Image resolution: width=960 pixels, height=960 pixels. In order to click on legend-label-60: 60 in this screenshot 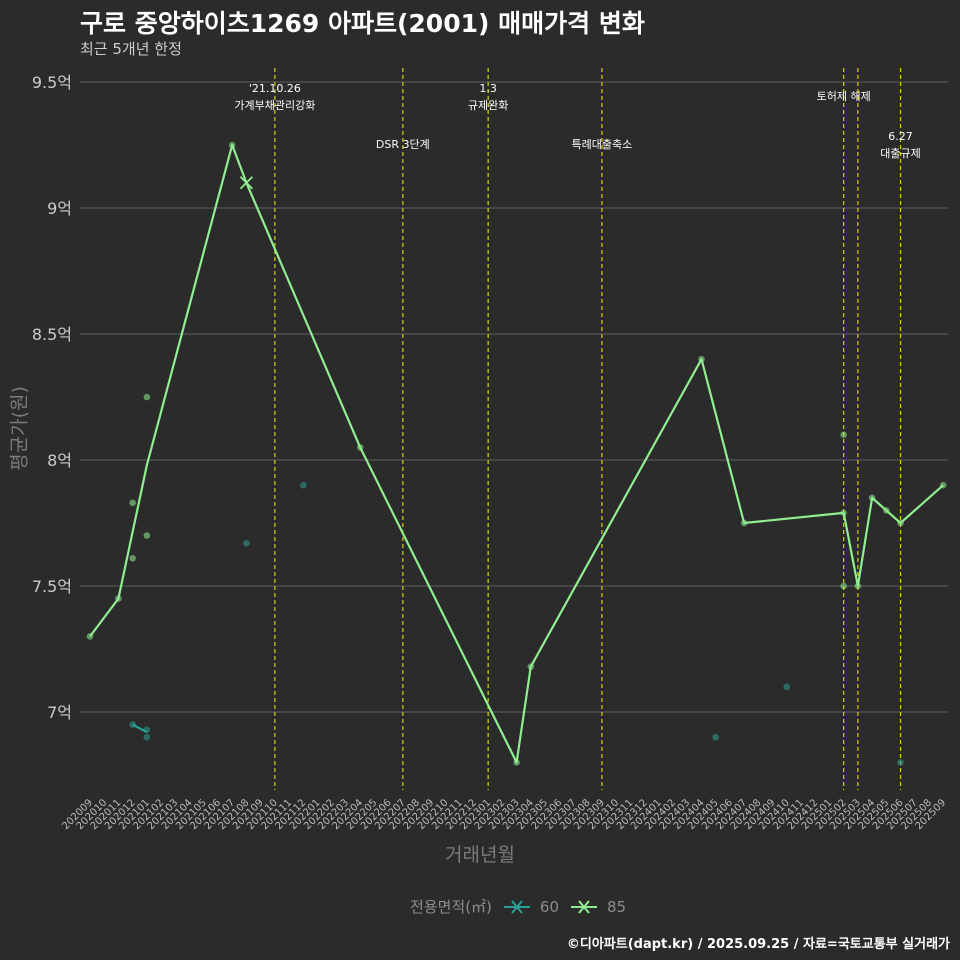, I will do `click(549, 906)`.